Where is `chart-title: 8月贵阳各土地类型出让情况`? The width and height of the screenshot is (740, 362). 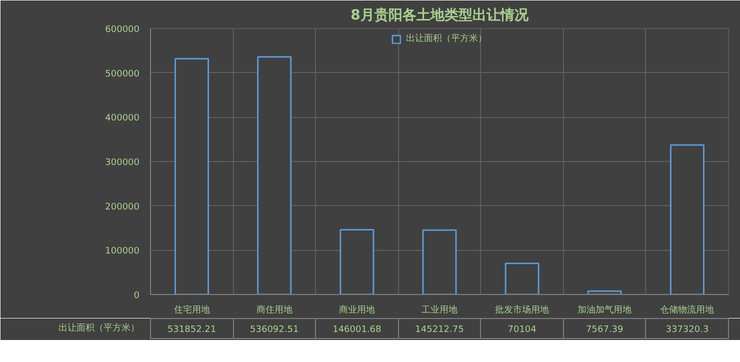 chart-title: 8月贵阳各土地类型出让情况 is located at coordinates (440, 16).